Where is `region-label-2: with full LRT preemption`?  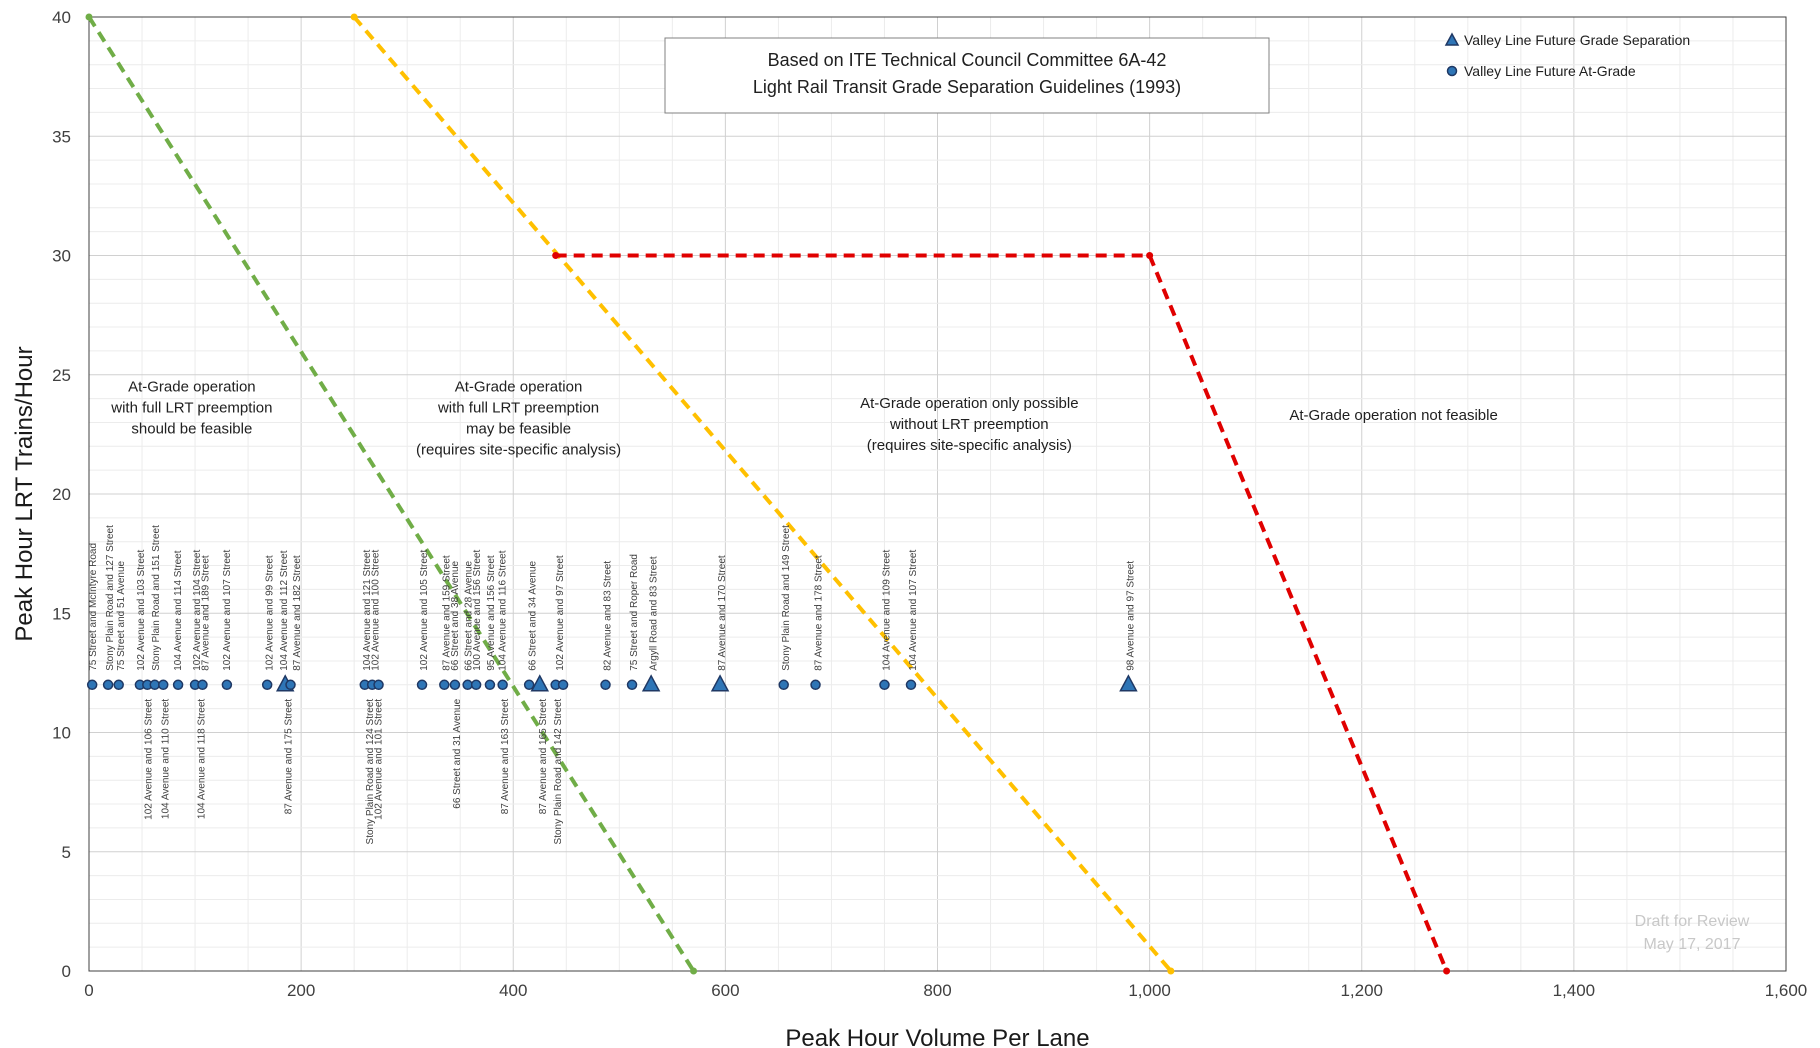 region-label-2: with full LRT preemption is located at coordinates (518, 407).